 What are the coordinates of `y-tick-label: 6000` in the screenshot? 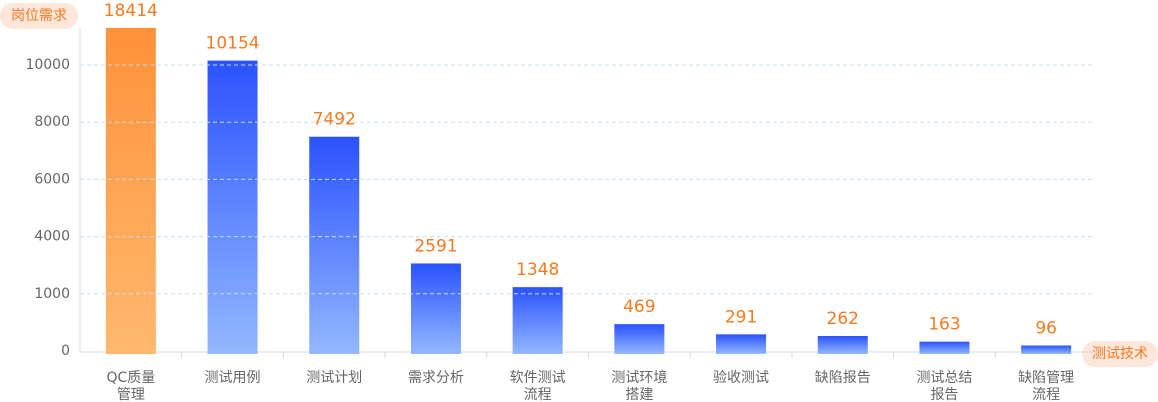 It's located at (52, 179).